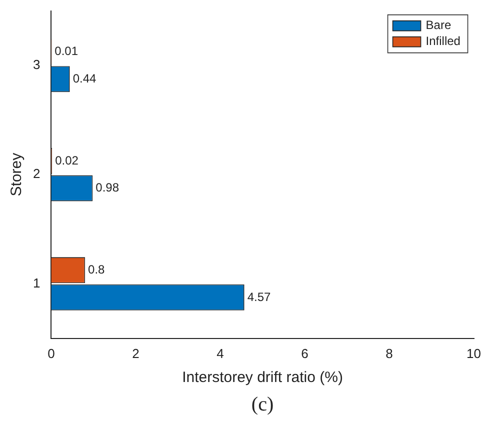 The image size is (484, 427). What do you see at coordinates (84, 78) in the screenshot?
I see `data-label: 0.44` at bounding box center [84, 78].